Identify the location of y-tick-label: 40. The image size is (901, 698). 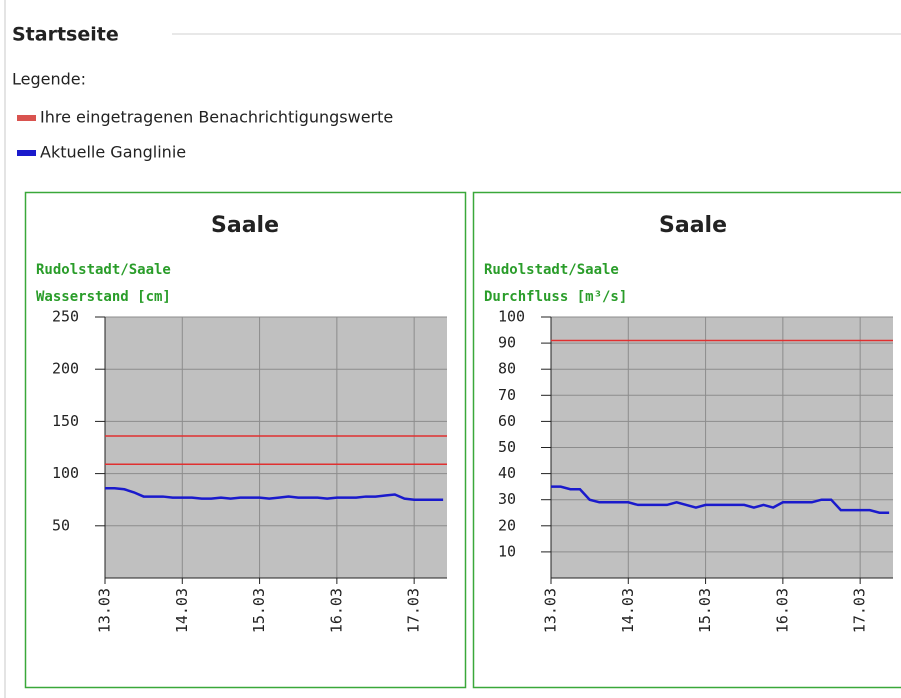
(507, 473).